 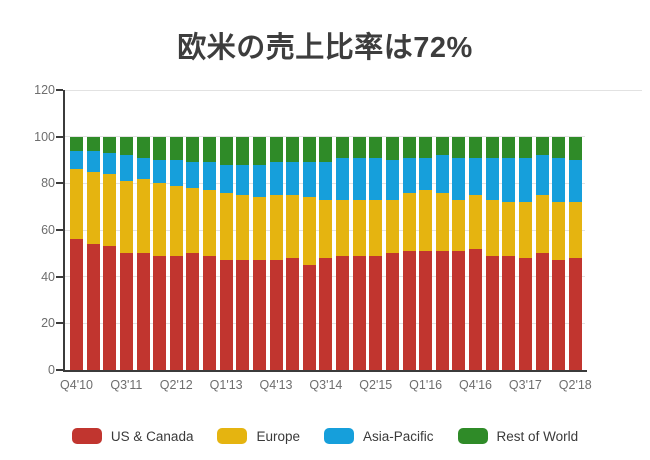 What do you see at coordinates (517, 436) in the screenshot?
I see `legend-item-rest-of-world: Rest of World` at bounding box center [517, 436].